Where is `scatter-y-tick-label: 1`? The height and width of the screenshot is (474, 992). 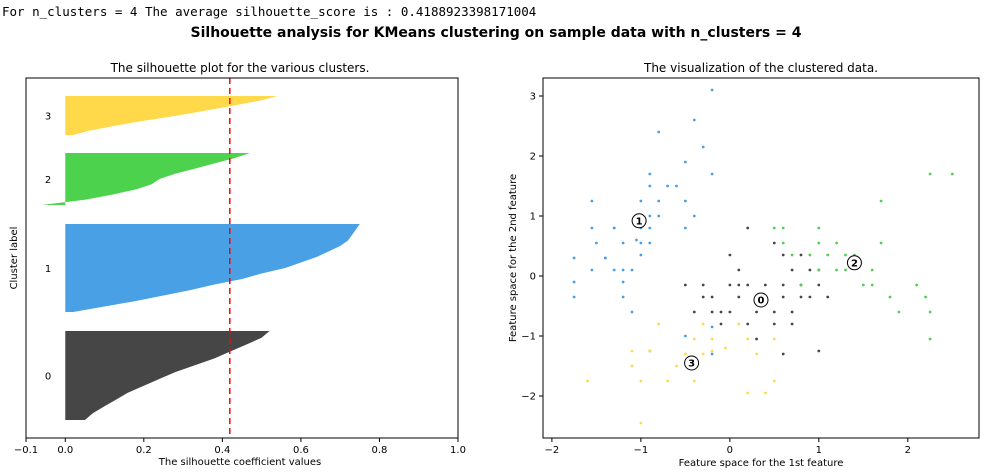 scatter-y-tick-label: 1 is located at coordinates (533, 217).